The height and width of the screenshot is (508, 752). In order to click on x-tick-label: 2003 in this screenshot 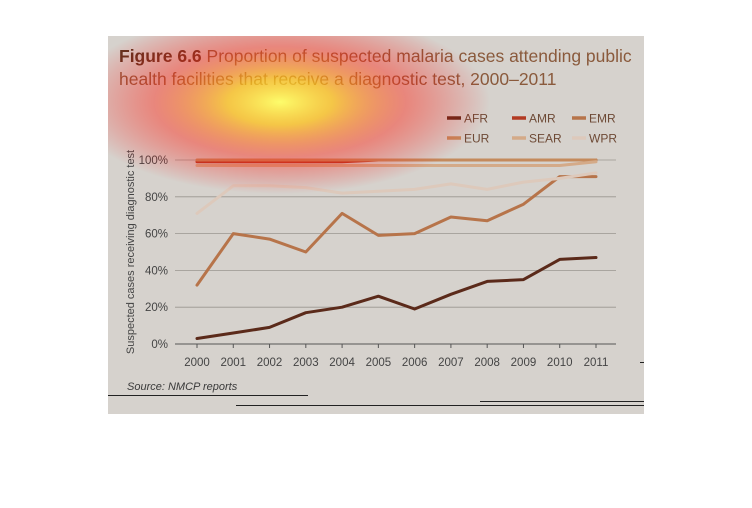, I will do `click(306, 363)`.